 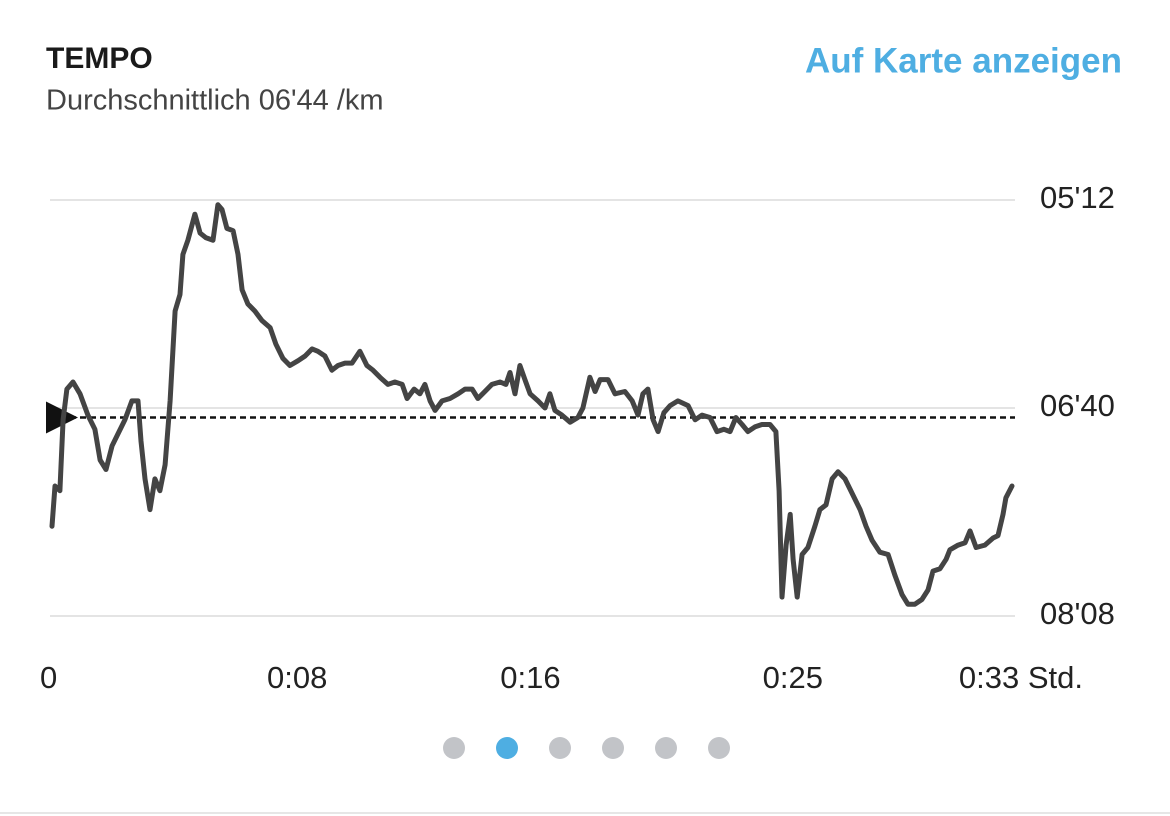 What do you see at coordinates (99, 58) in the screenshot?
I see `title: TEMPO` at bounding box center [99, 58].